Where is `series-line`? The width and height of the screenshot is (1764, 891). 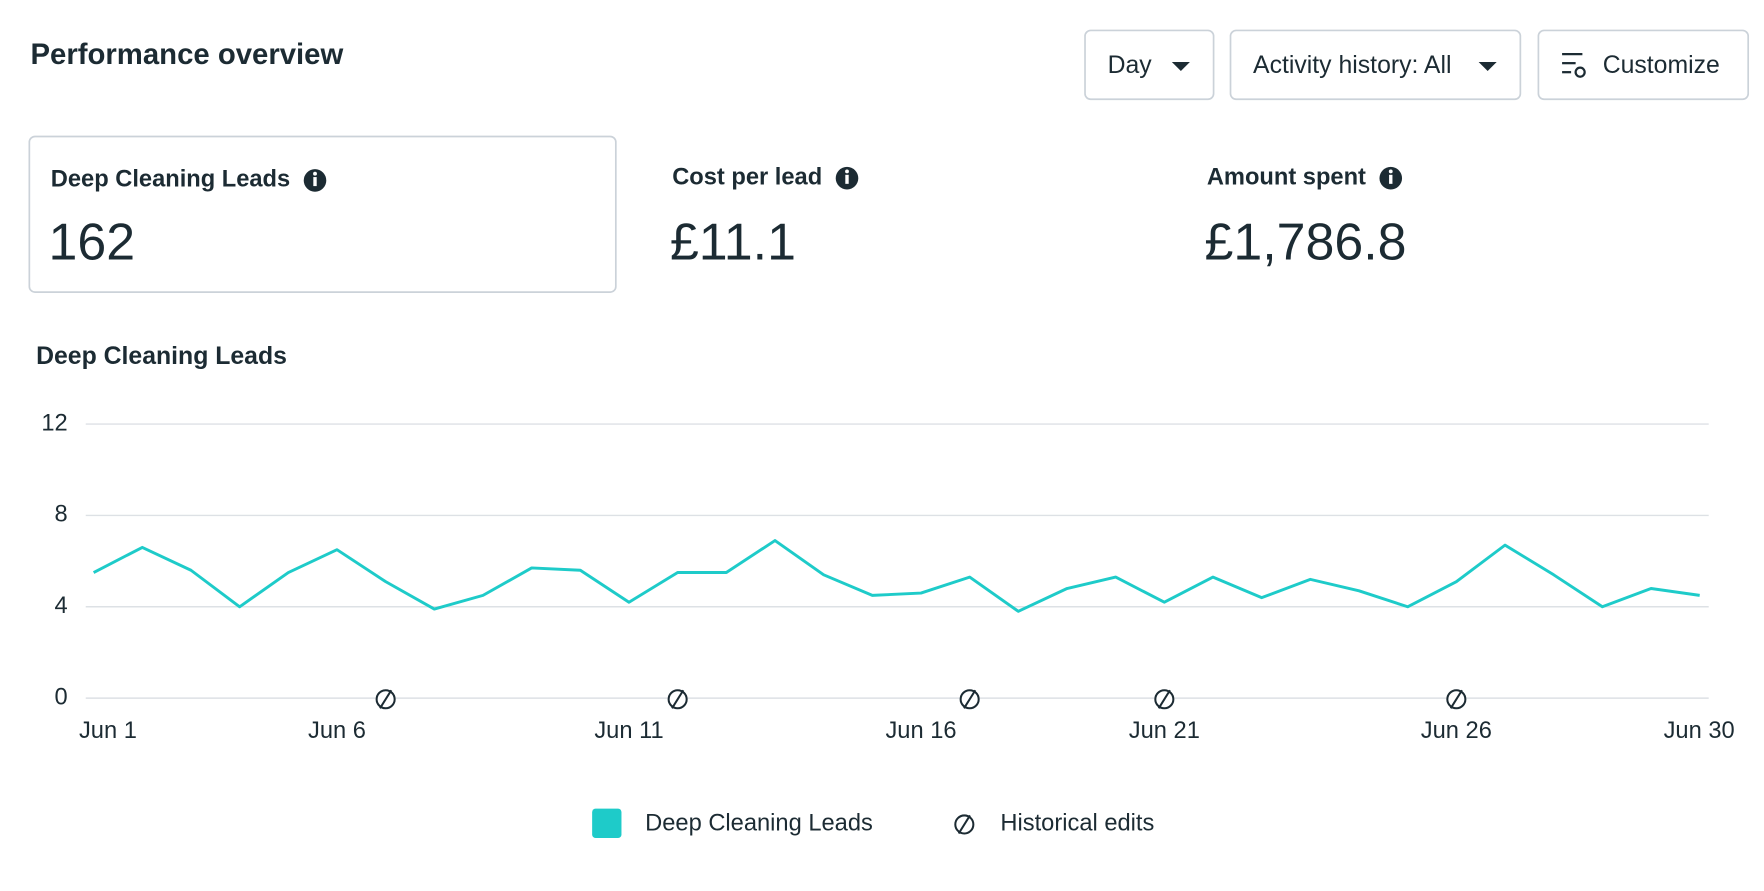 series-line is located at coordinates (896, 576).